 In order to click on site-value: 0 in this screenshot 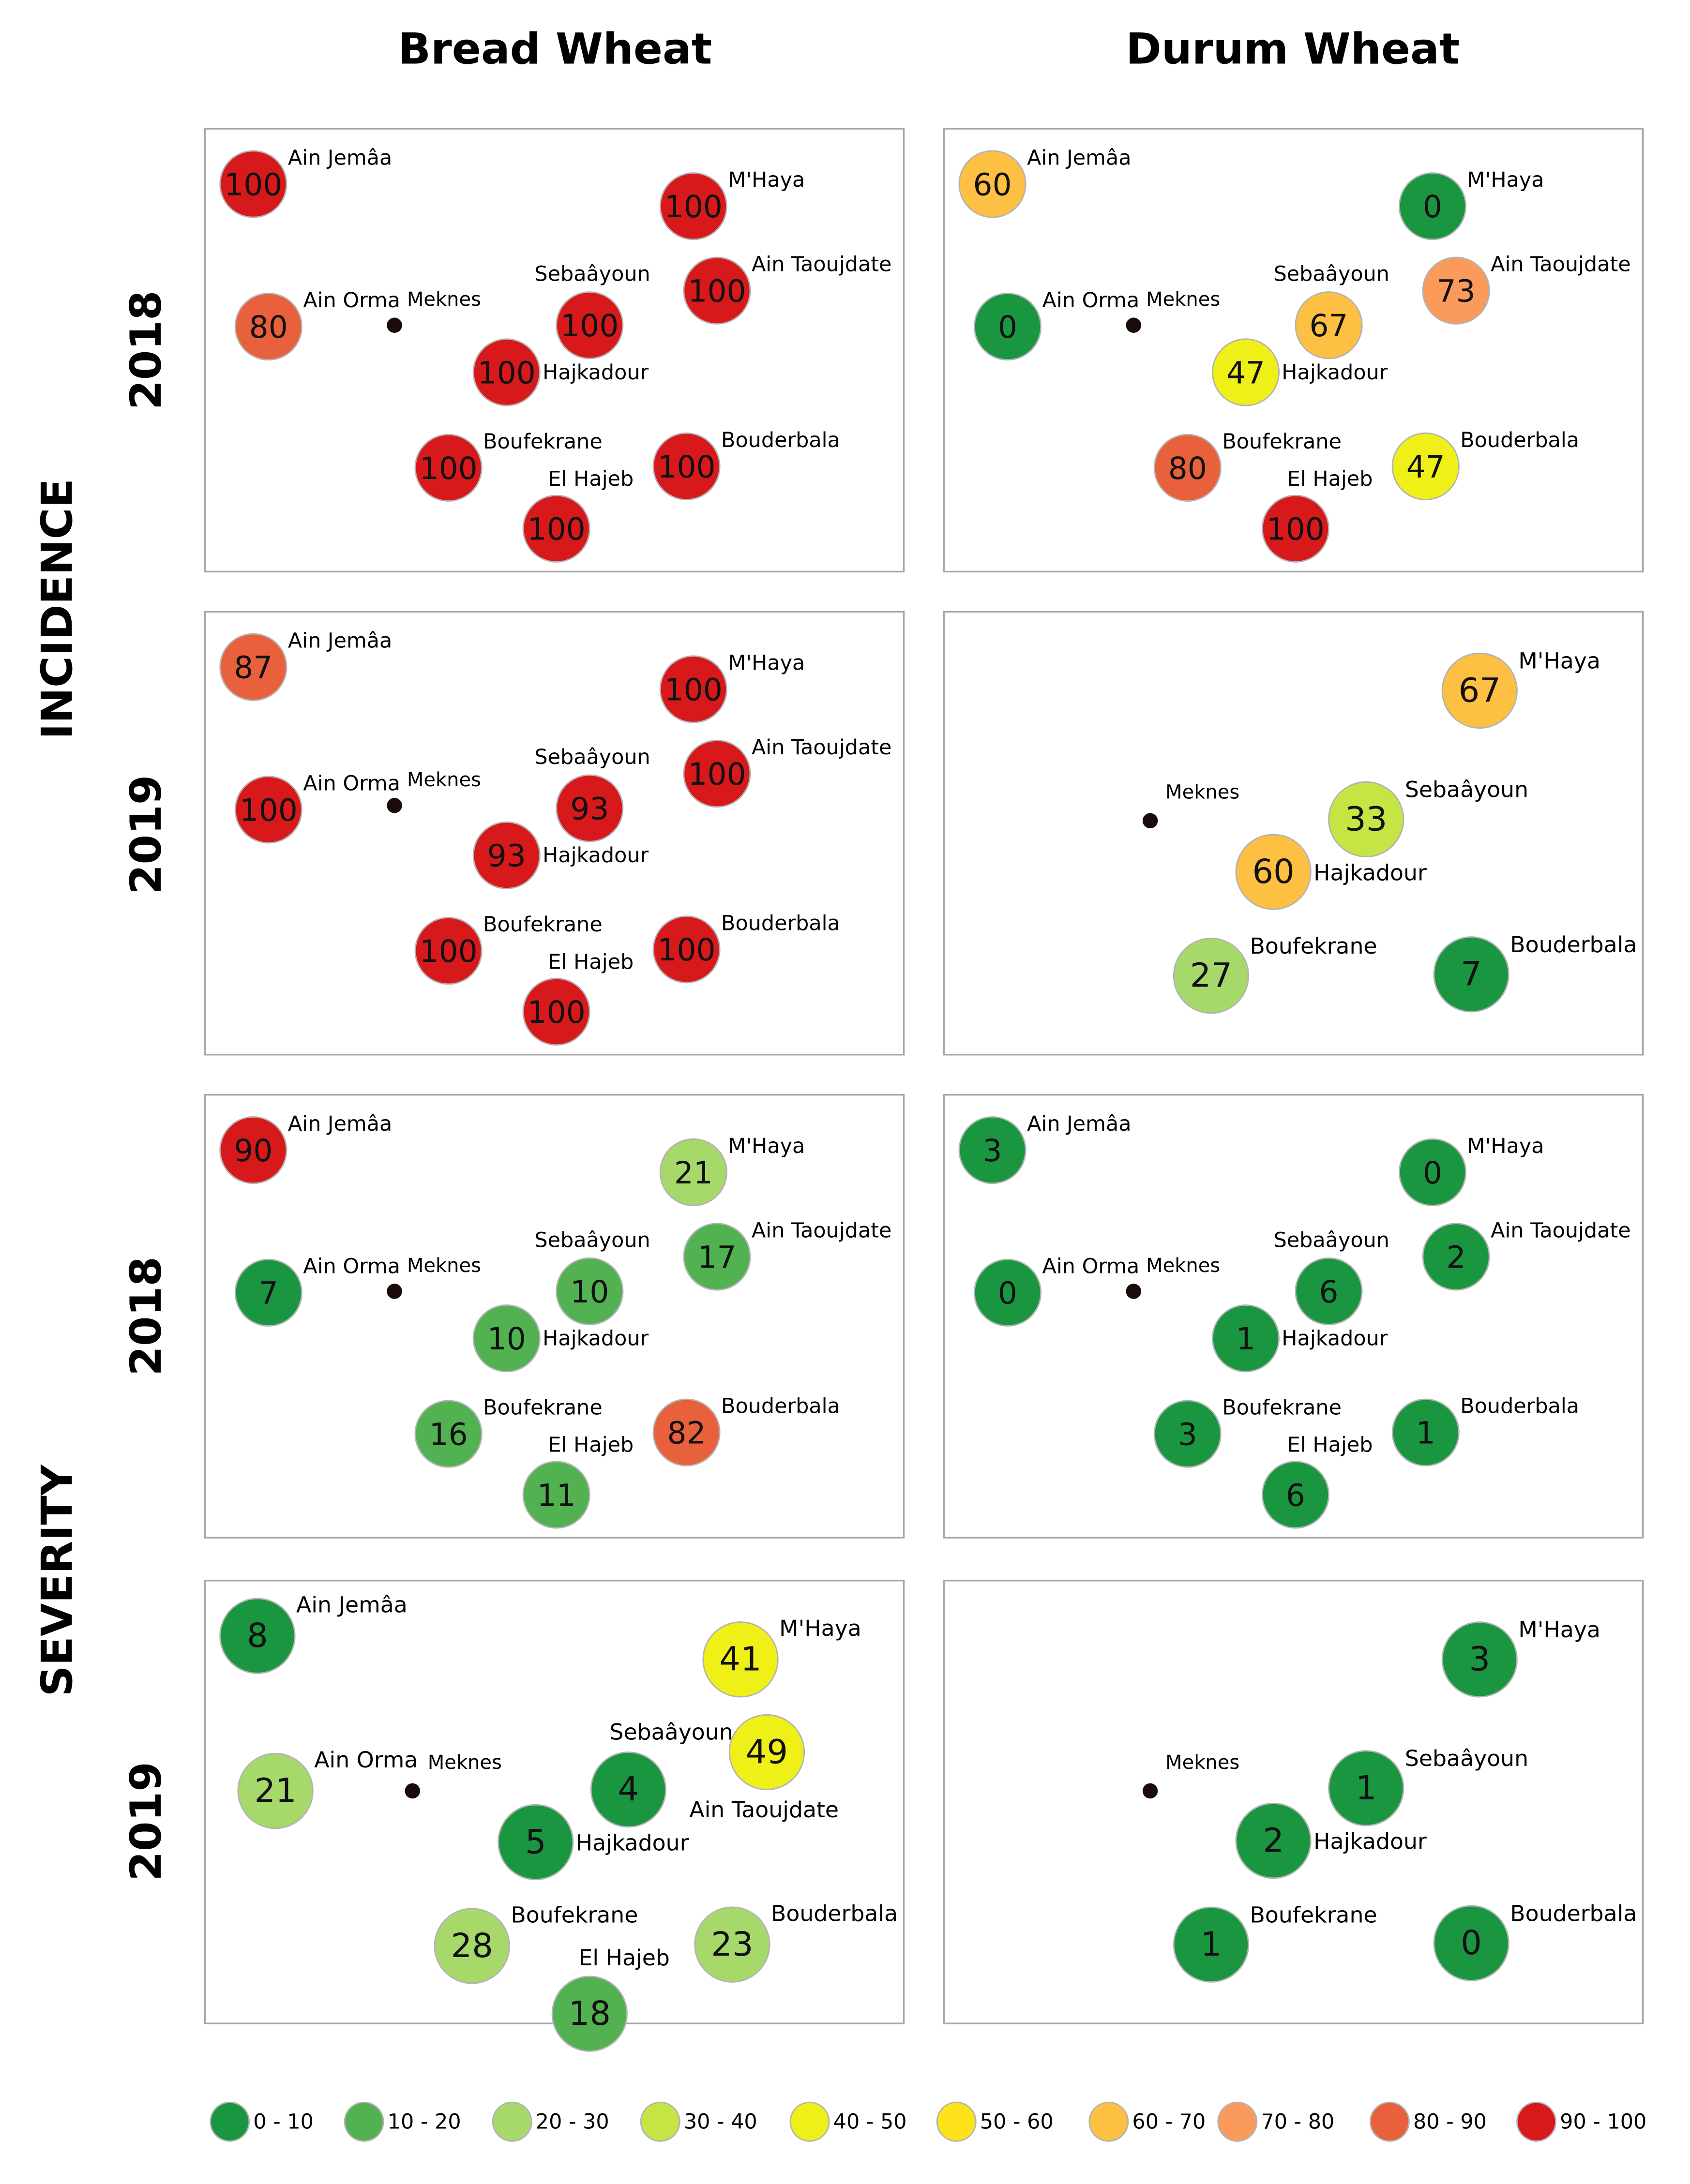, I will do `click(1432, 207)`.